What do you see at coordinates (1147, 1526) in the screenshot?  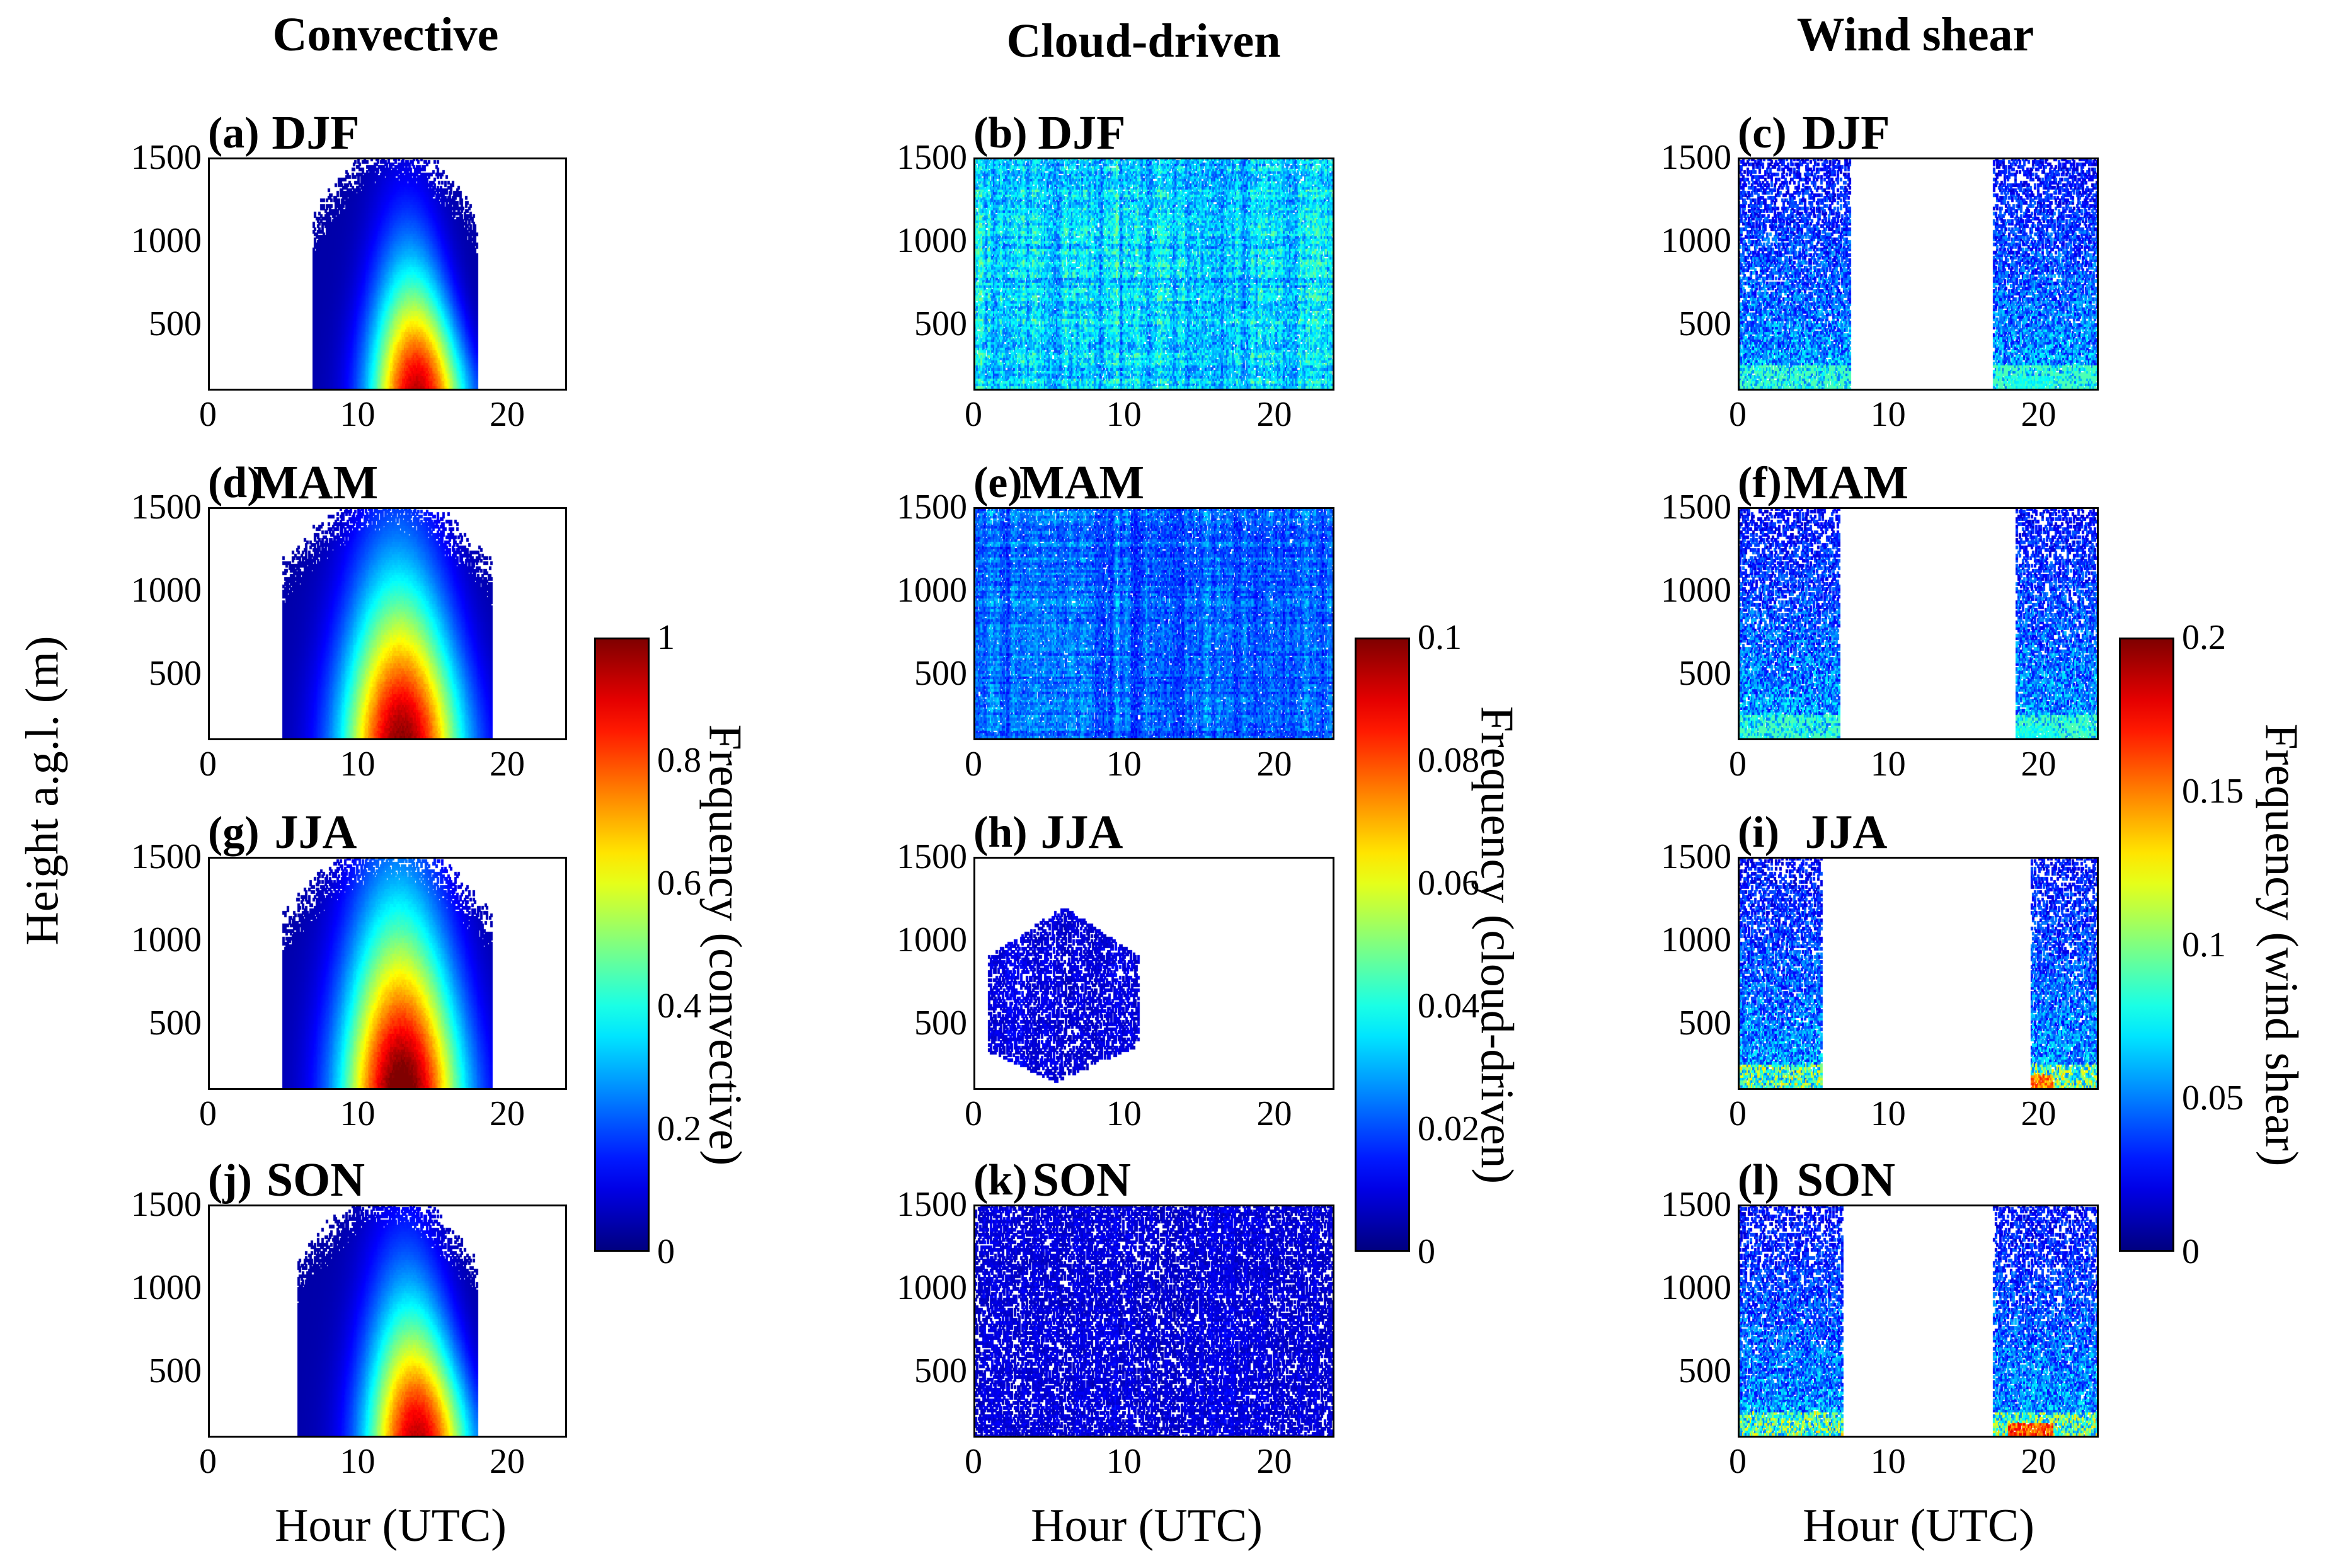 I see `x-axis-label-cloud-driven: Hour (UTC)` at bounding box center [1147, 1526].